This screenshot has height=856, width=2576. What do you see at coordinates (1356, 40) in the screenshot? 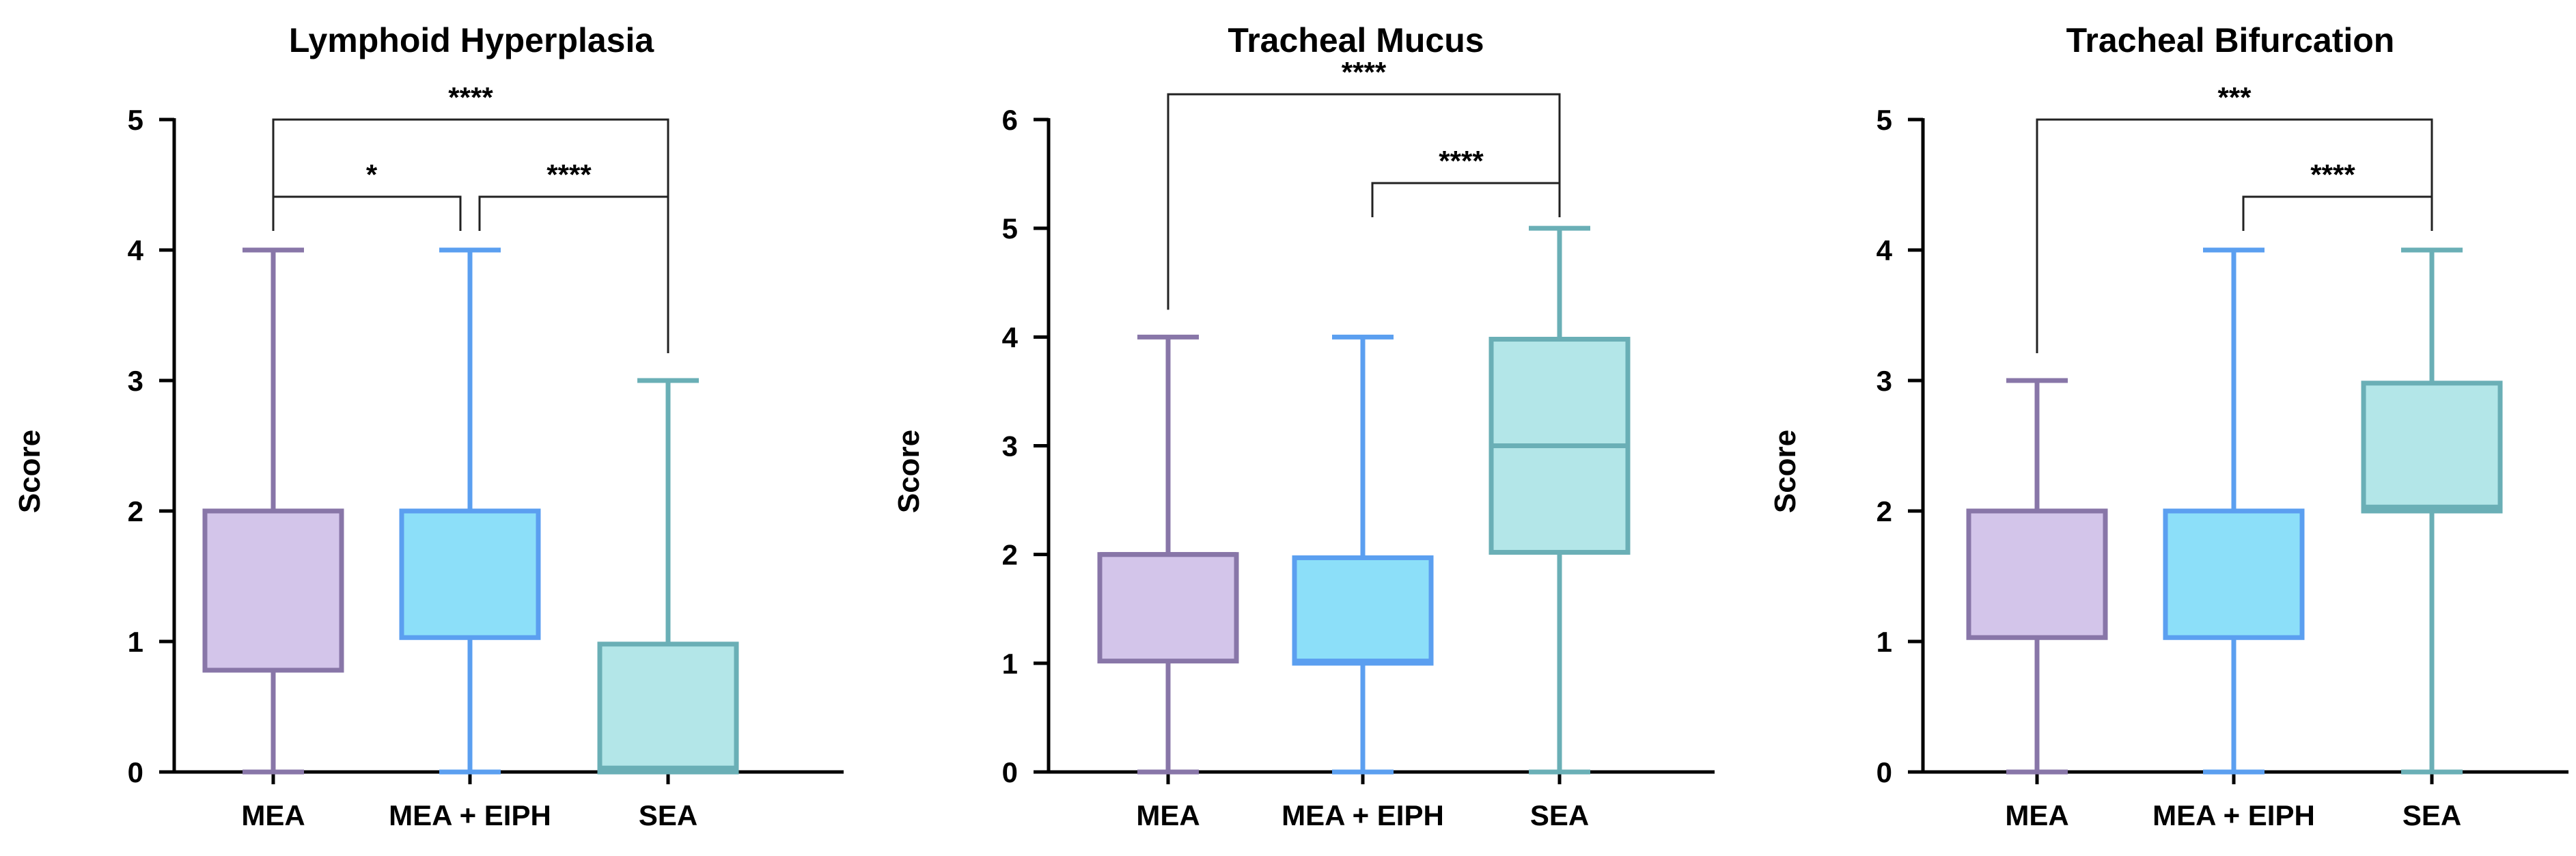
I see `panel-title: Tracheal Mucus` at bounding box center [1356, 40].